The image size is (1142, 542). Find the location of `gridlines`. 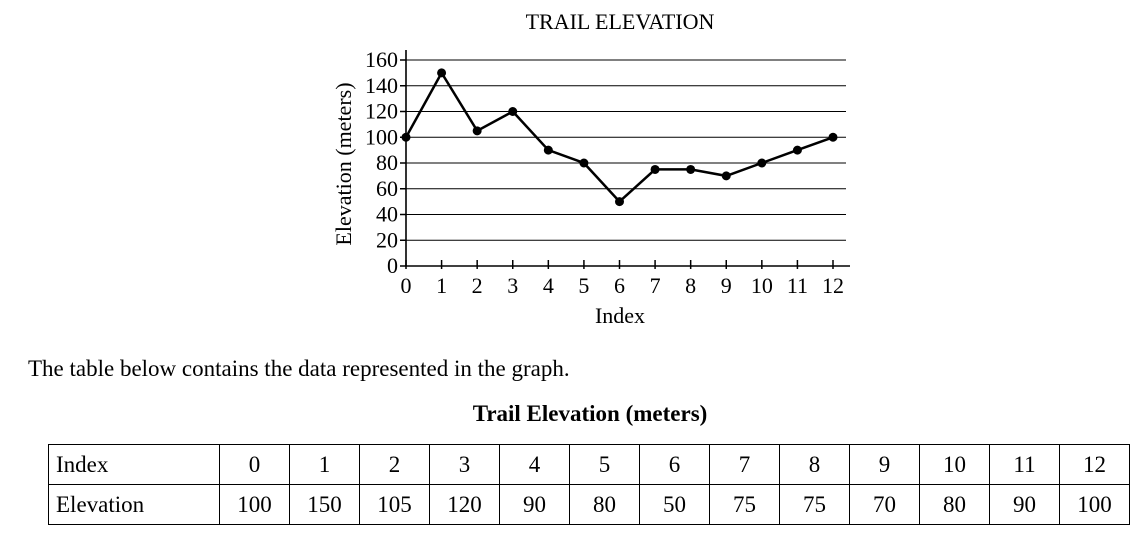

gridlines is located at coordinates (626, 150).